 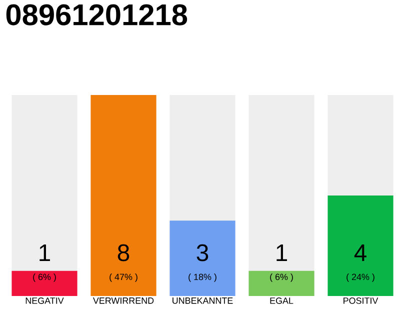 I want to click on data-label: 8, so click(x=124, y=253).